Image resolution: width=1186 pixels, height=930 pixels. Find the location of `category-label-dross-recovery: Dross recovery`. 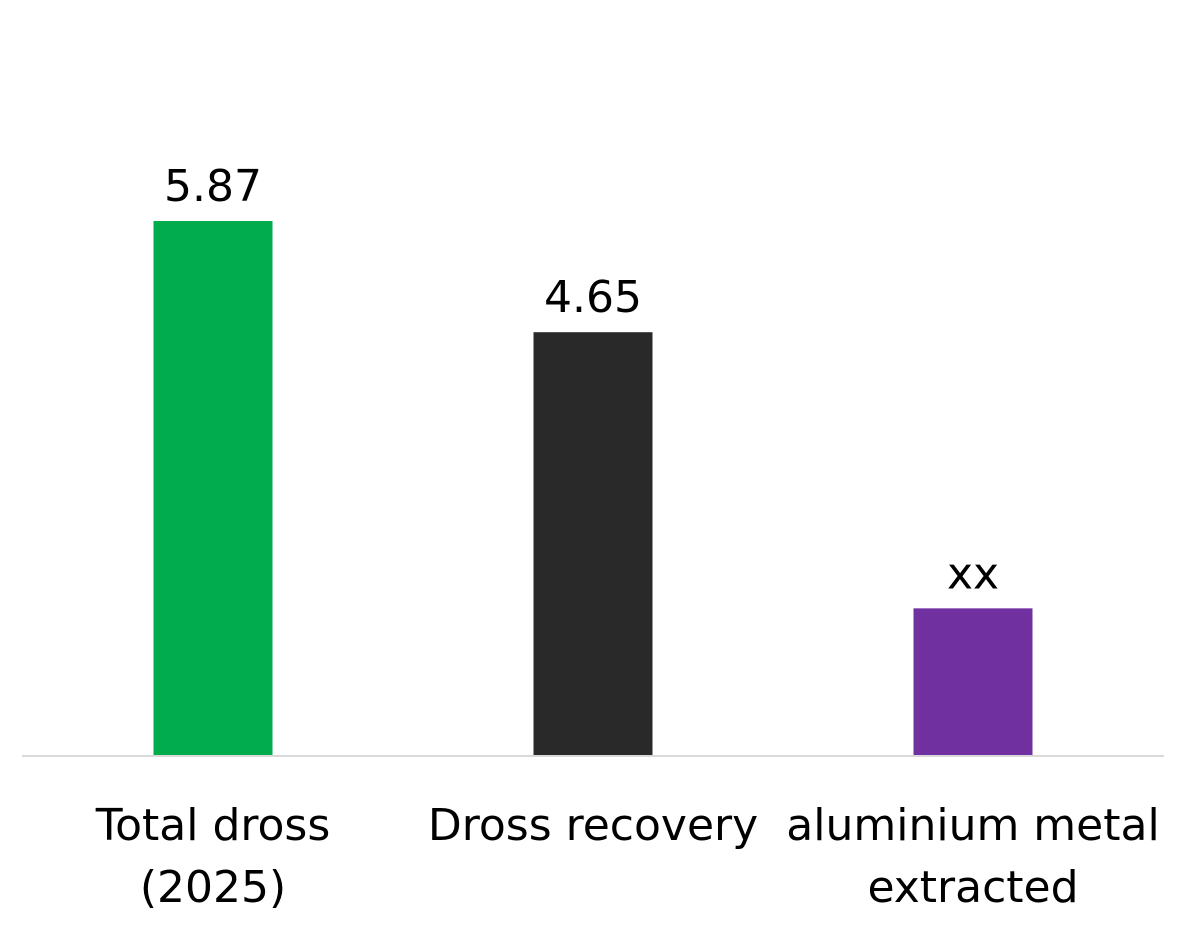

category-label-dross-recovery: Dross recovery is located at coordinates (593, 825).